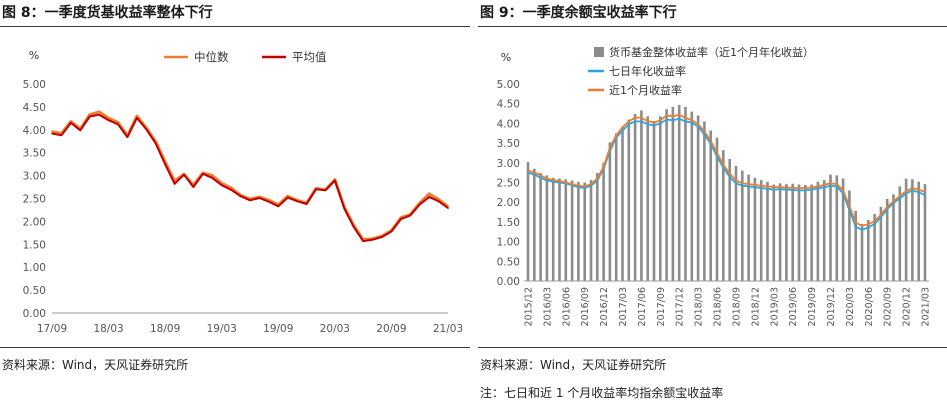 The height and width of the screenshot is (405, 947). I want to click on y-unit-label: %, so click(34, 55).